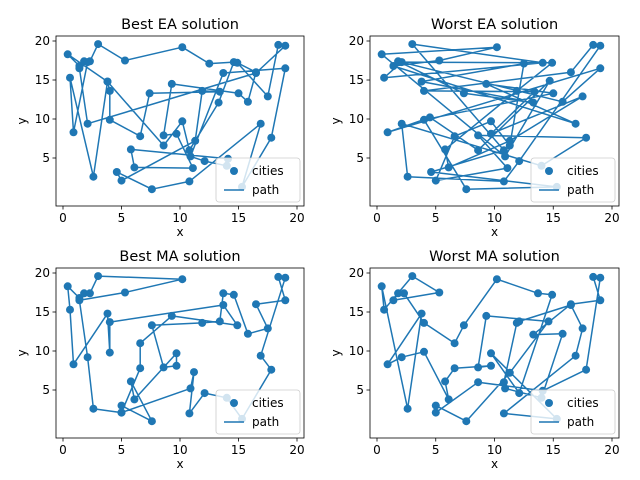  What do you see at coordinates (356, 273) in the screenshot?
I see `y-tick-label: 20` at bounding box center [356, 273].